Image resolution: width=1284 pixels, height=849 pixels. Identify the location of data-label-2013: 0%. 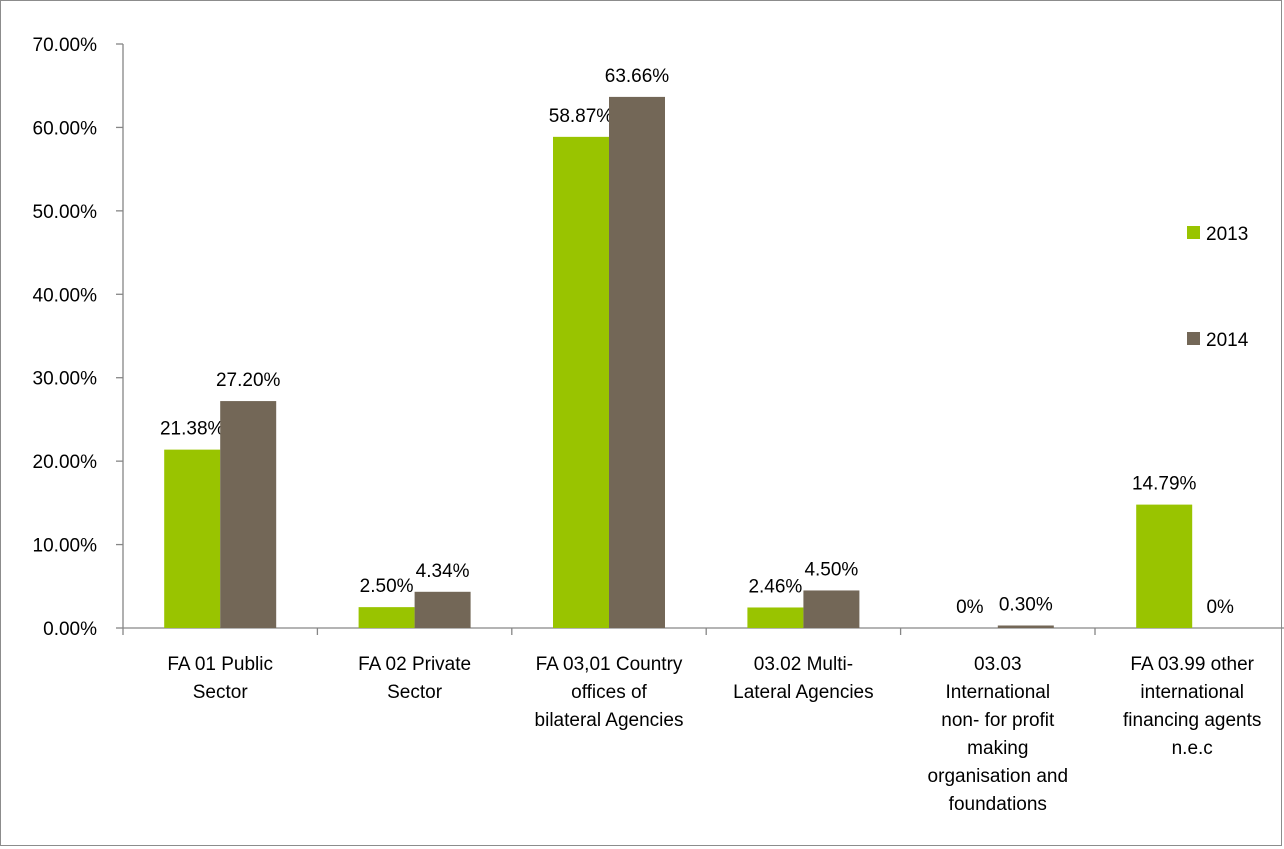
(970, 607).